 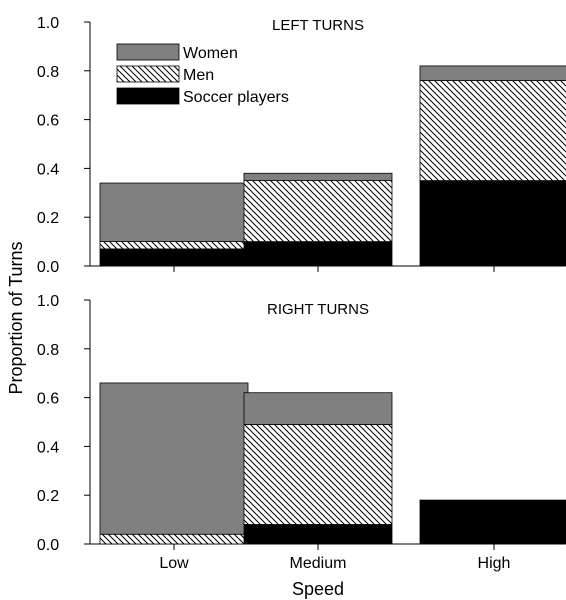 What do you see at coordinates (48, 350) in the screenshot?
I see `right-turns-y-tick-label-0-8: 0.8` at bounding box center [48, 350].